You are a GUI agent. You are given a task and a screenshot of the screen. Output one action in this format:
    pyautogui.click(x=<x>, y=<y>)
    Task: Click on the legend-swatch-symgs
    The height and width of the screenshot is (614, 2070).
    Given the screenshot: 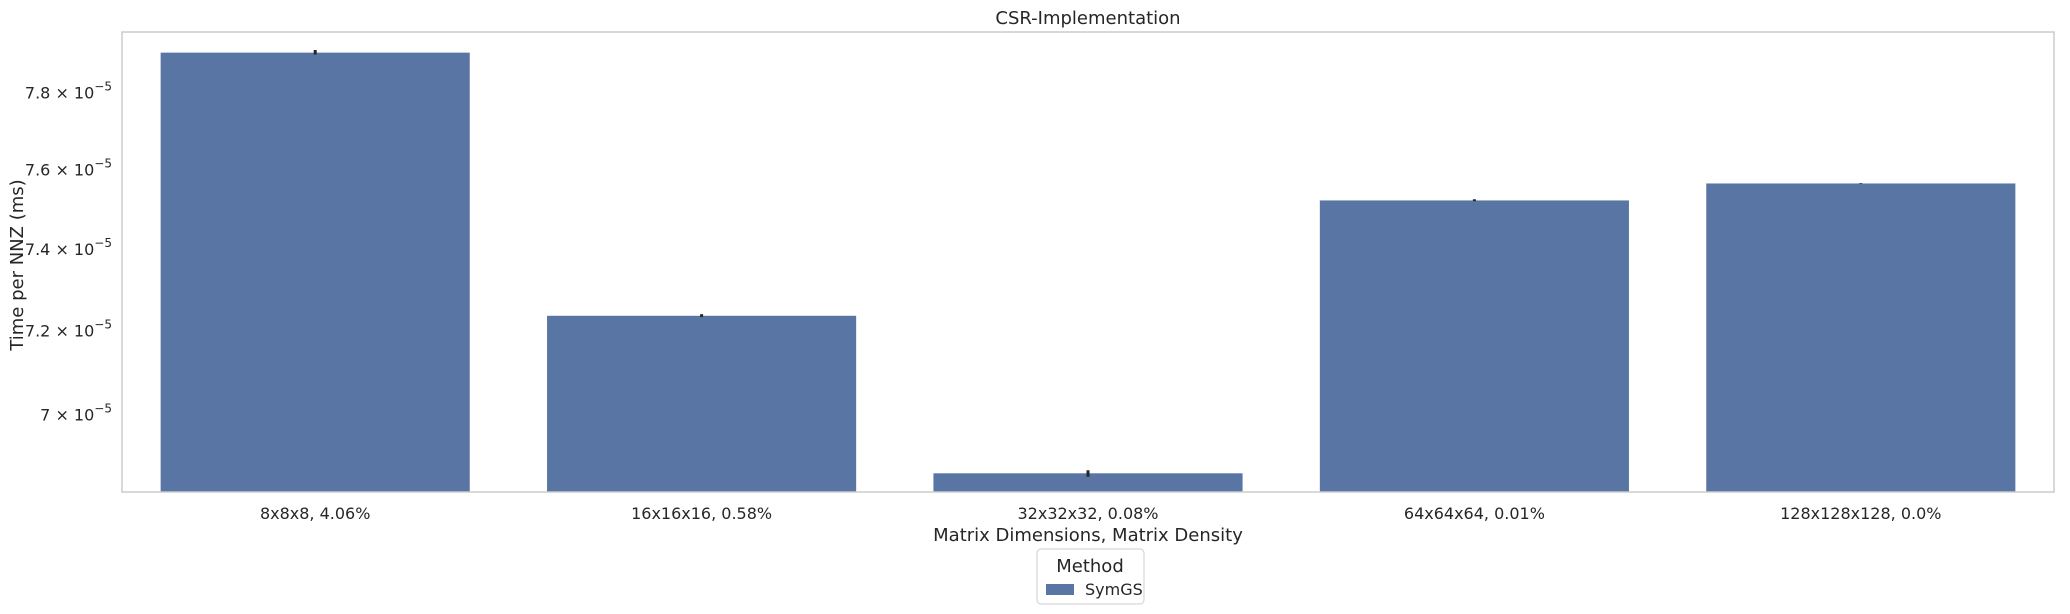 What is the action you would take?
    pyautogui.click(x=1060, y=589)
    